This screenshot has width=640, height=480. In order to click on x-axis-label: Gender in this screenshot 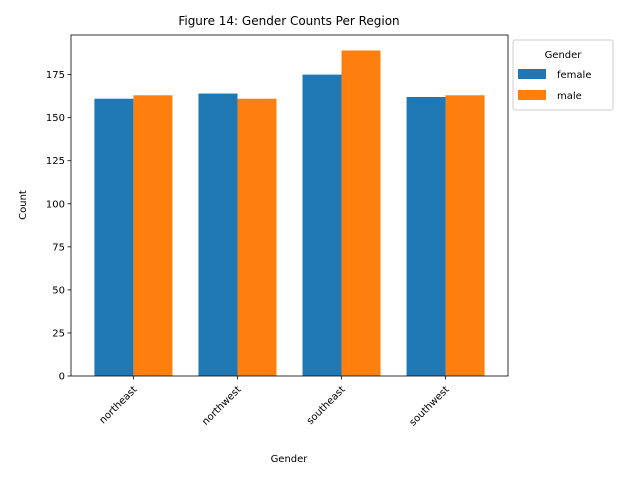, I will do `click(290, 459)`.